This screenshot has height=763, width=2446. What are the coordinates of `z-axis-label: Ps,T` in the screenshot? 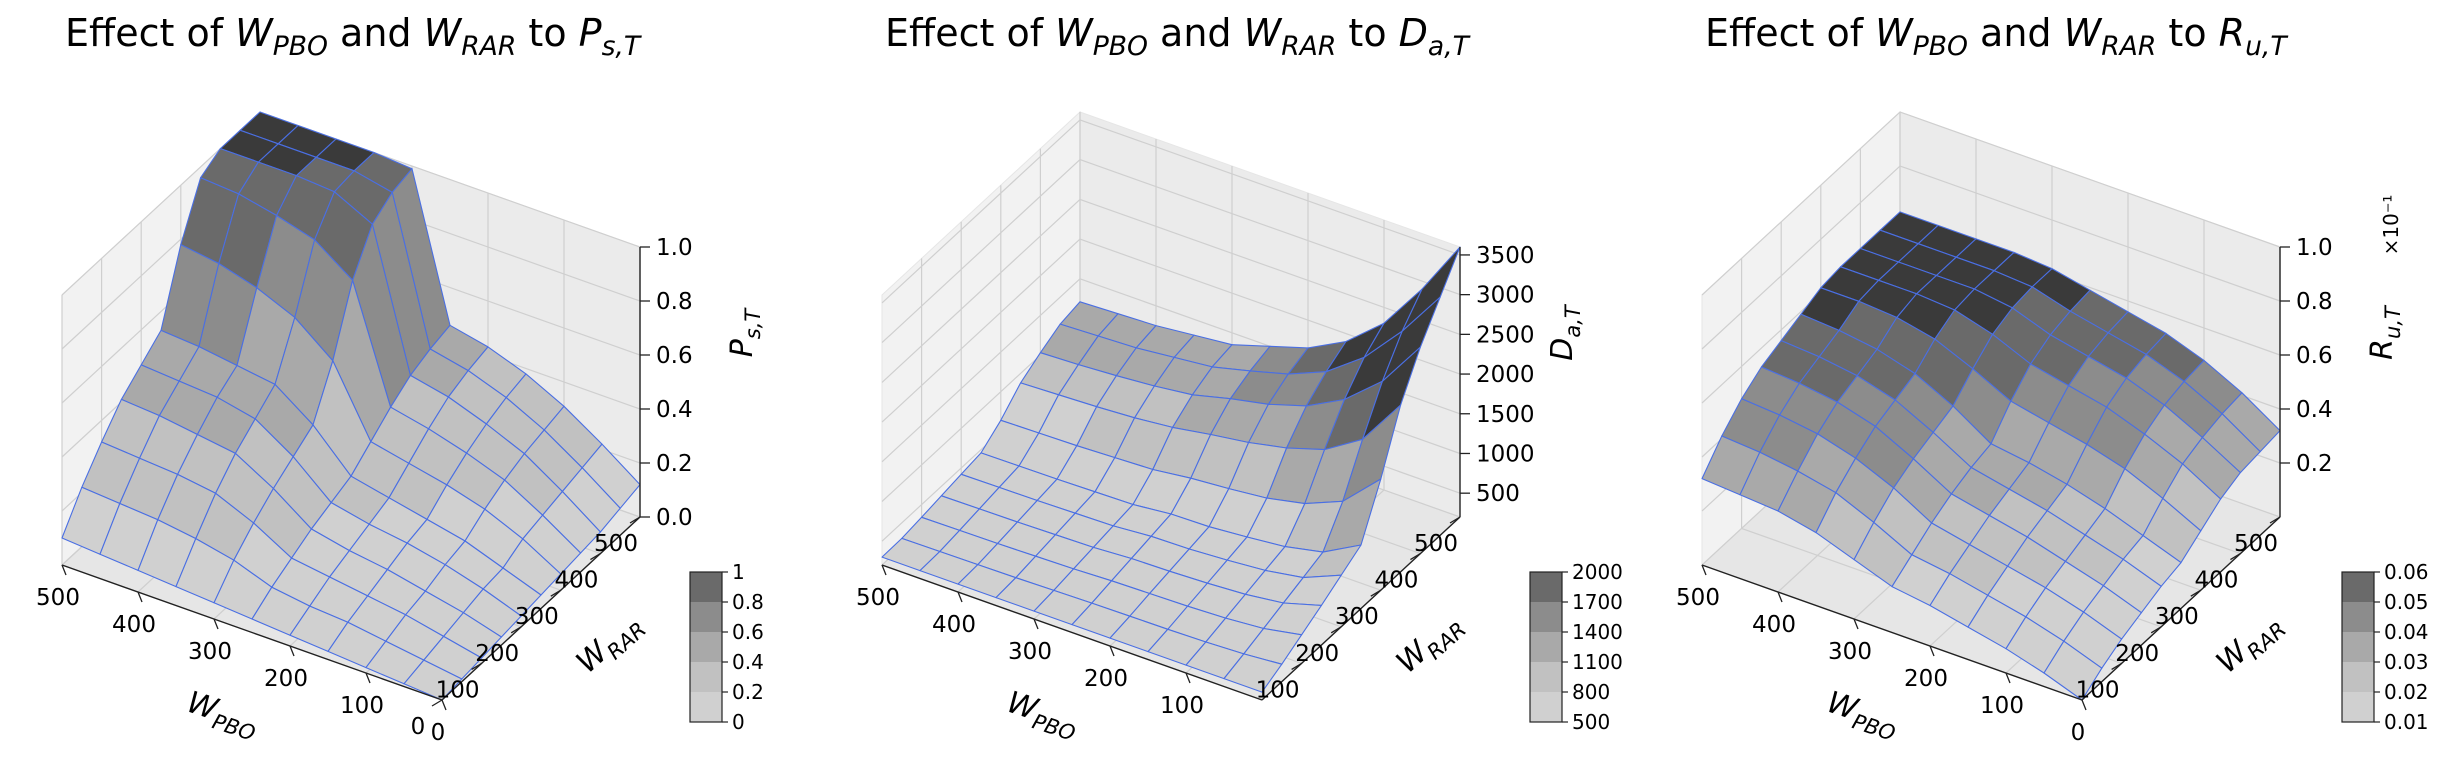 It's located at (745, 332).